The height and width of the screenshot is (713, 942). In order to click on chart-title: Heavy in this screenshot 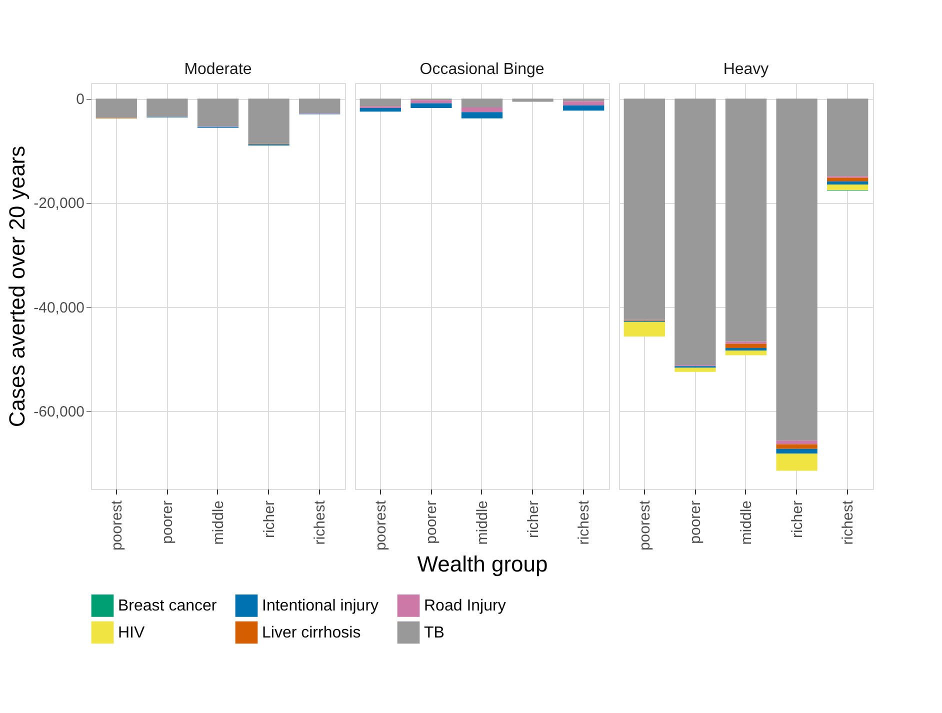, I will do `click(746, 69)`.